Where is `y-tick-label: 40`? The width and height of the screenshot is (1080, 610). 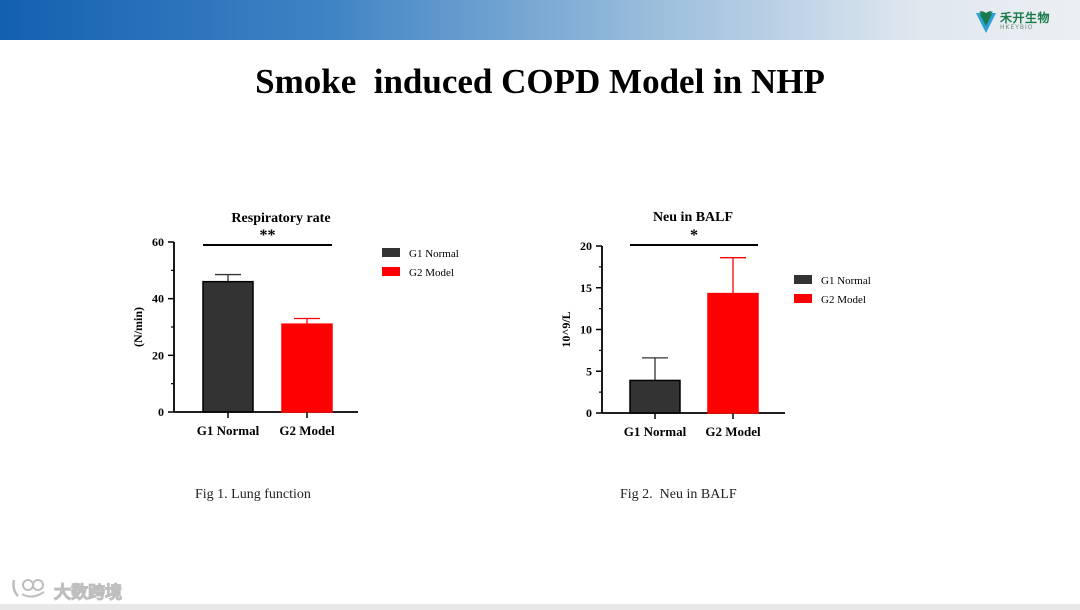 y-tick-label: 40 is located at coordinates (158, 299).